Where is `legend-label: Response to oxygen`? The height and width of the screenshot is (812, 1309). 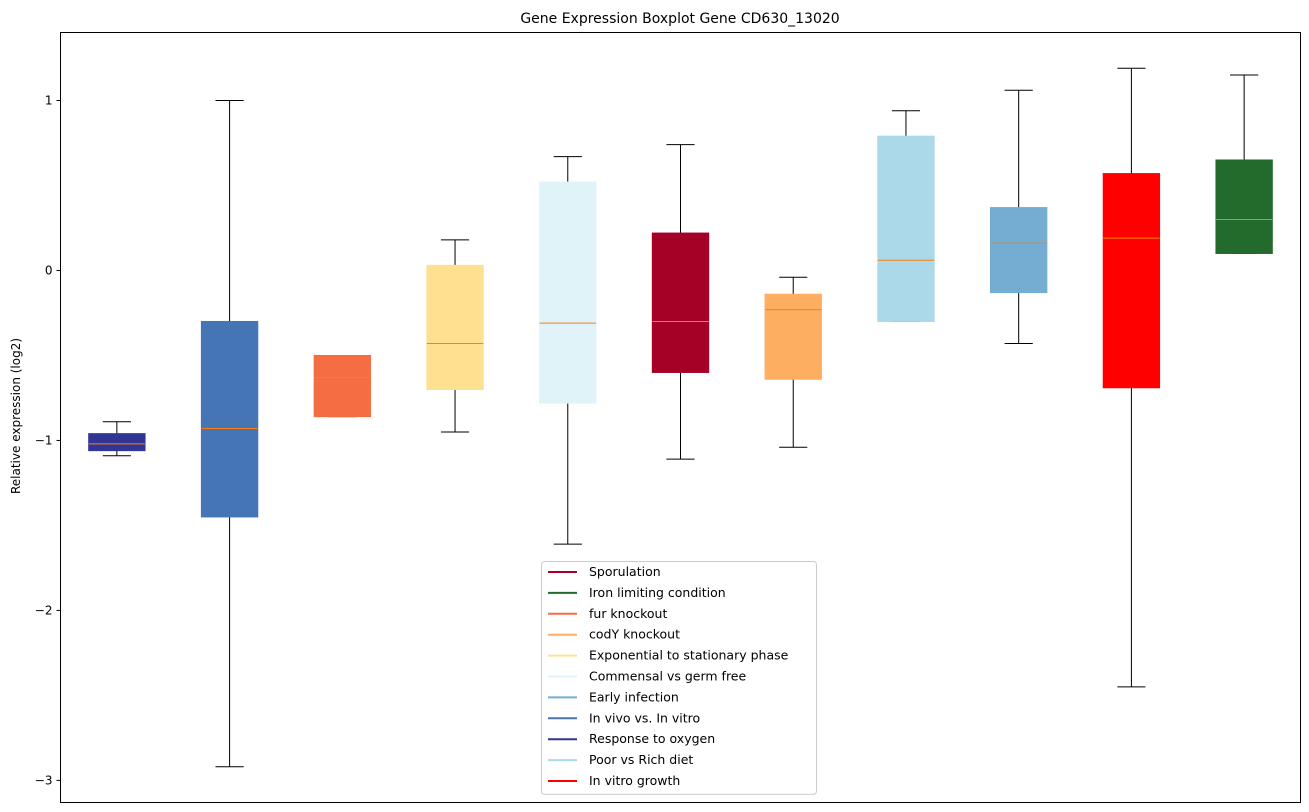 legend-label: Response to oxygen is located at coordinates (652, 738).